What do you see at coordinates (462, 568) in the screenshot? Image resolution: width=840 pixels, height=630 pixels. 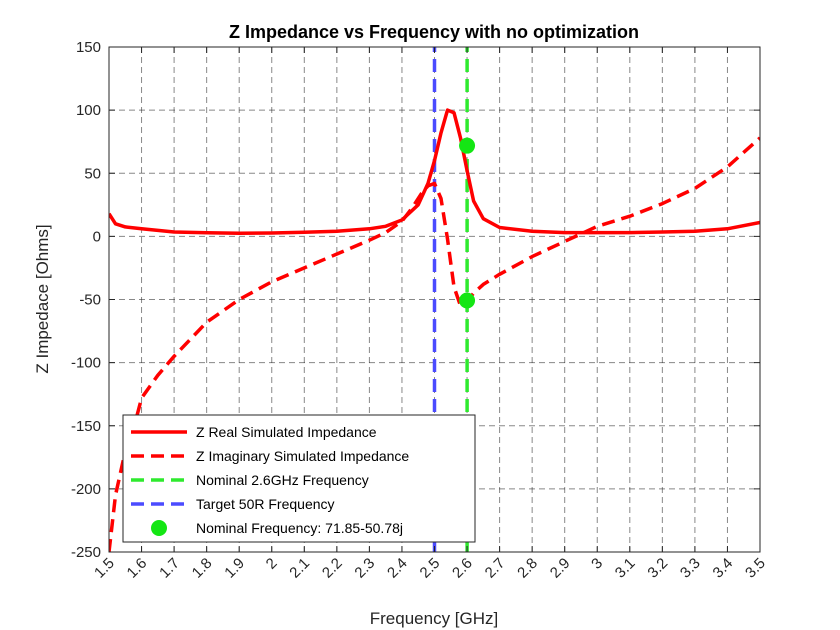 I see `x-tick-label: 2.6` at bounding box center [462, 568].